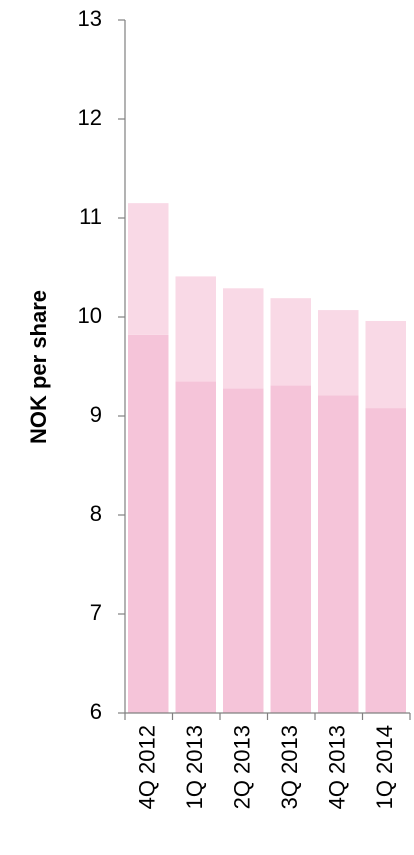 The height and width of the screenshot is (855, 414). I want to click on x-tick-label: 4Q 2012, so click(147, 767).